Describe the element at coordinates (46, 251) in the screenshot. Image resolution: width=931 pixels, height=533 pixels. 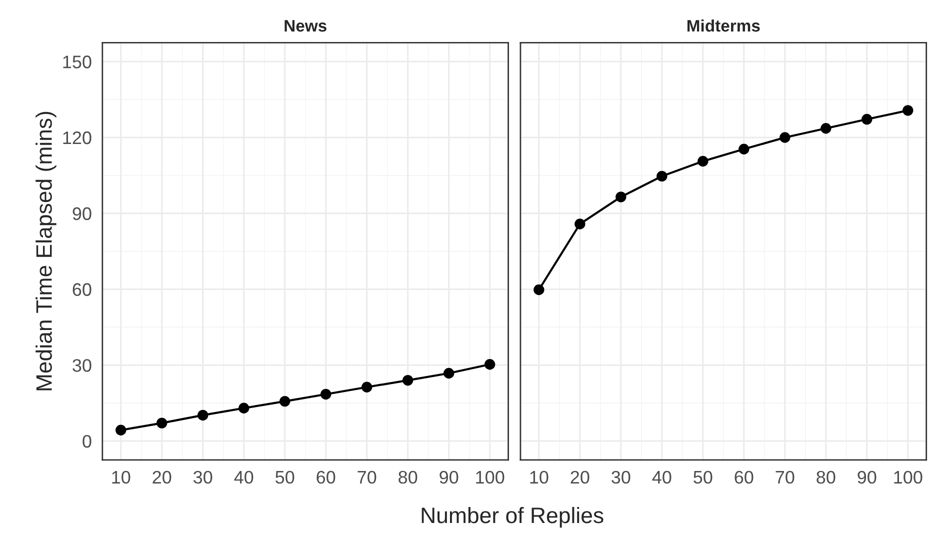
I see `y-axis-title: Median Time Elapsed (mins)` at that location.